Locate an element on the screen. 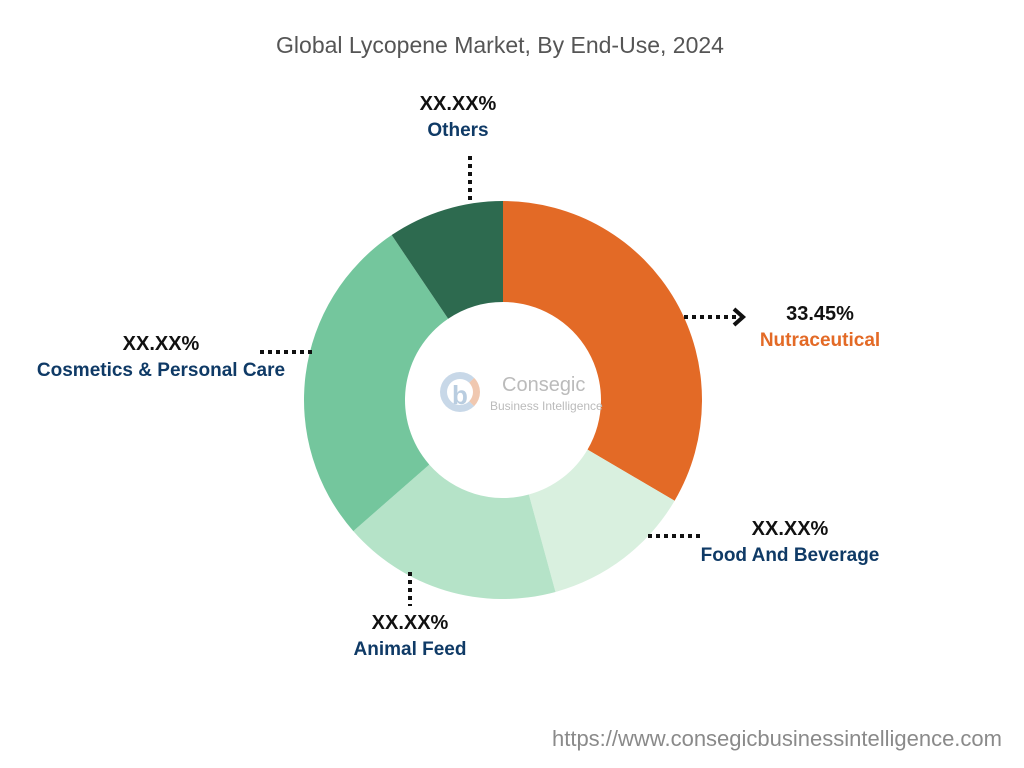 Image resolution: width=1024 pixels, height=768 pixels. slice-nutraceutical is located at coordinates (602, 351).